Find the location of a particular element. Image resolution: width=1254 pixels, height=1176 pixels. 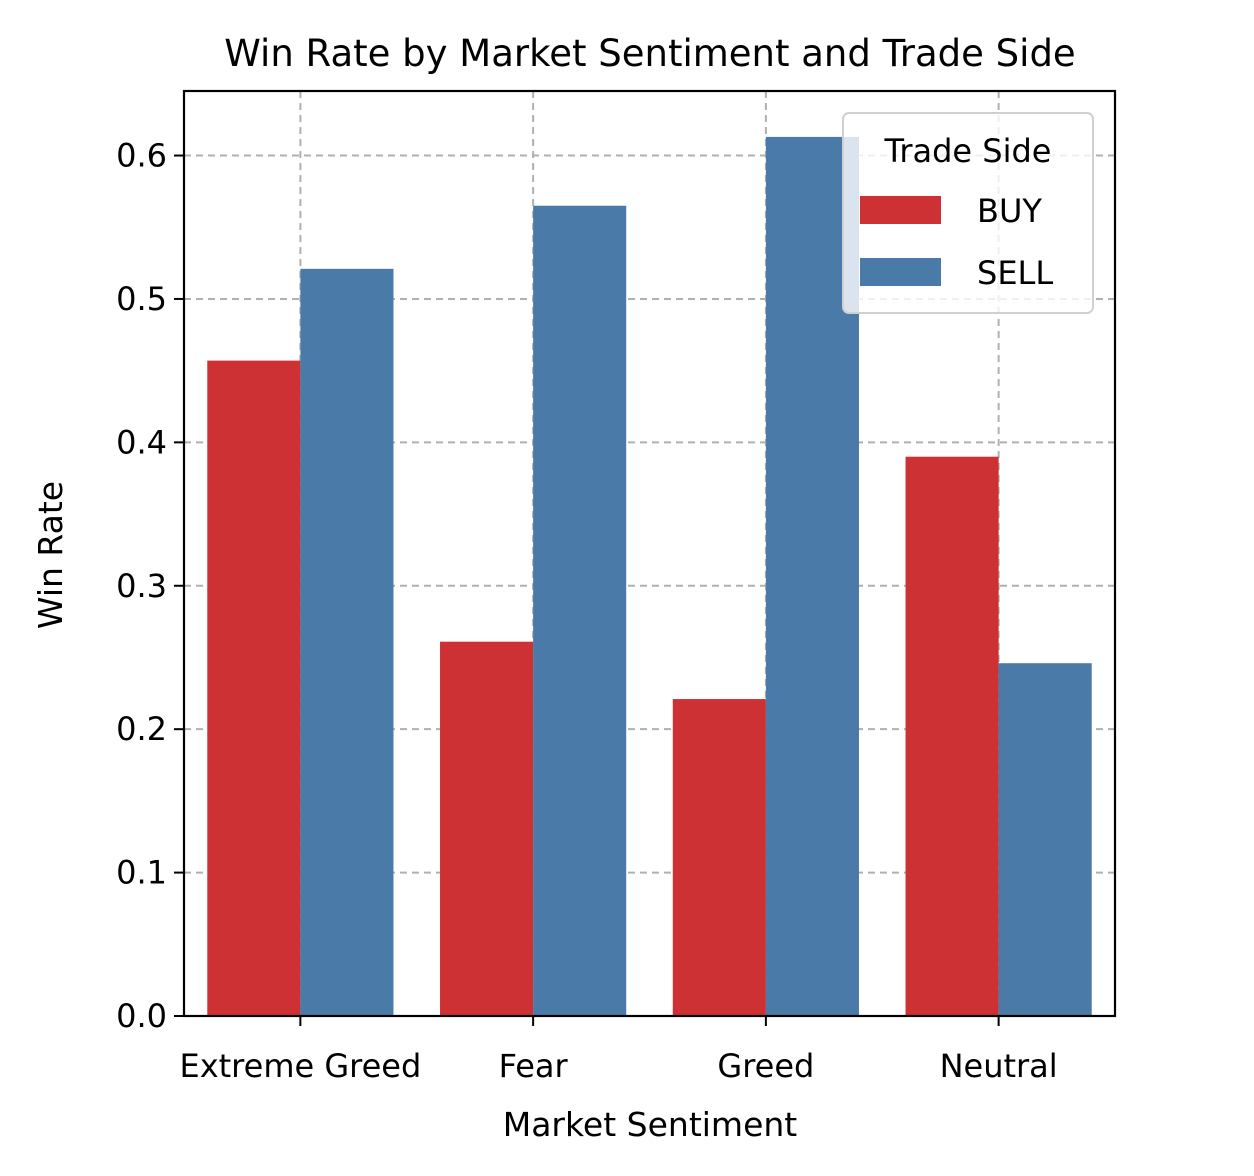

legend-title: Trade Side is located at coordinates (968, 151).